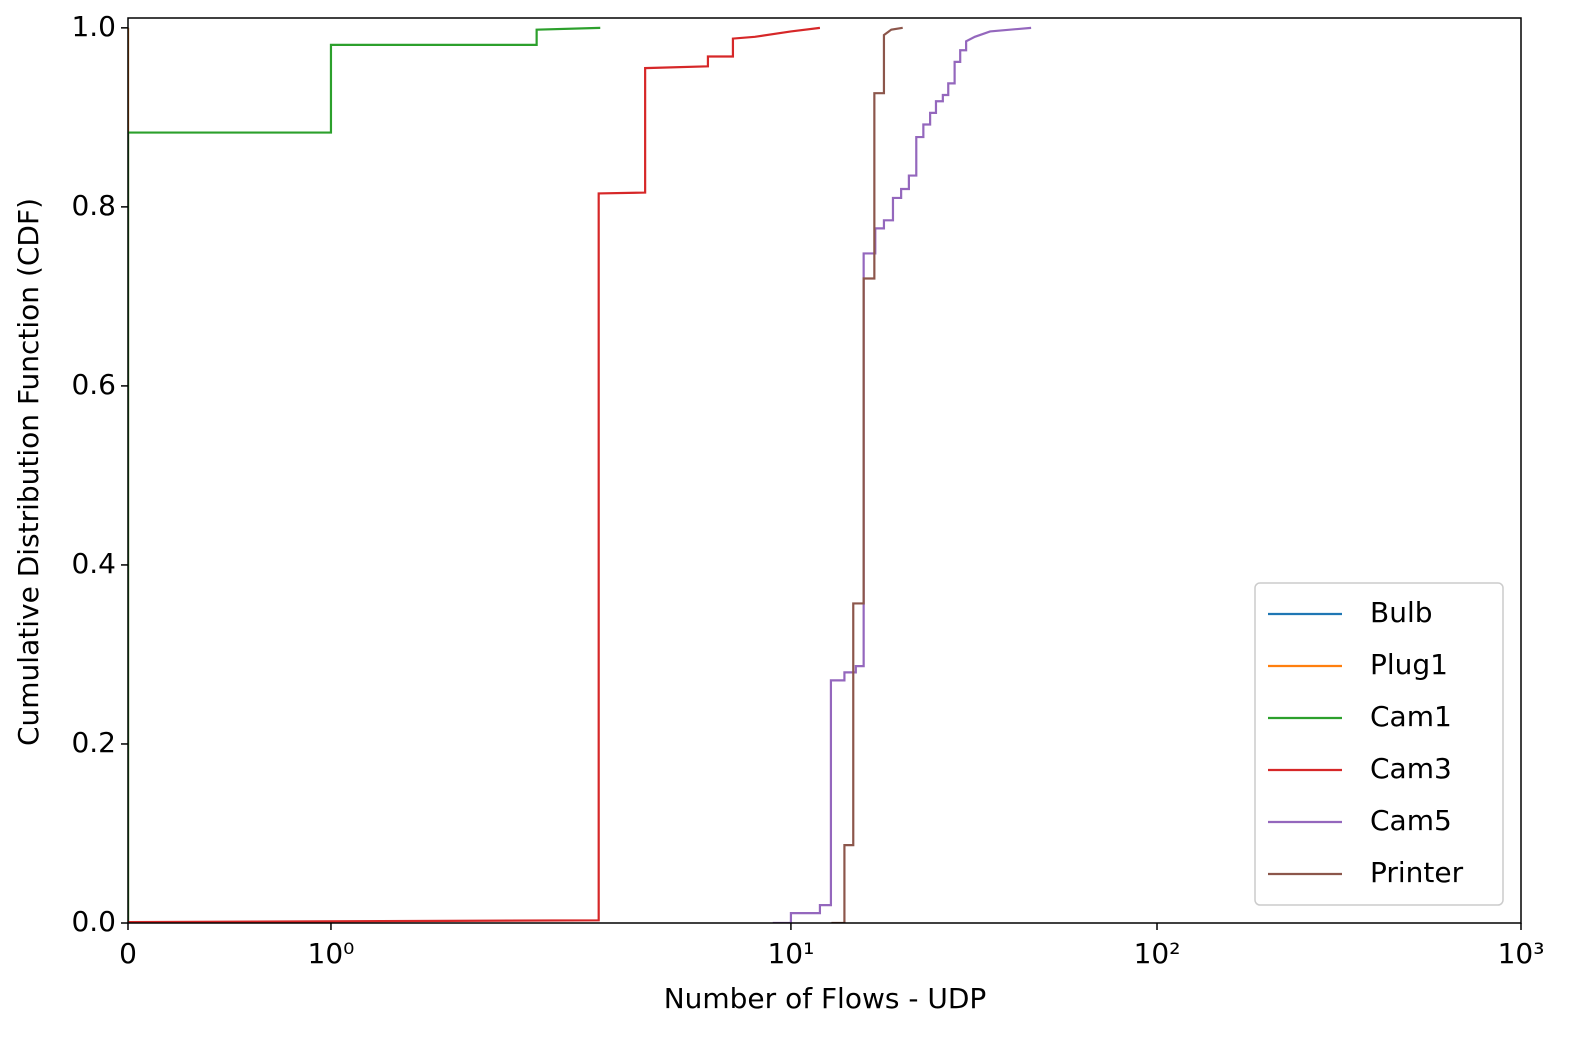 This screenshot has width=1570, height=1037. I want to click on x-tick-label: 10³, so click(1521, 953).